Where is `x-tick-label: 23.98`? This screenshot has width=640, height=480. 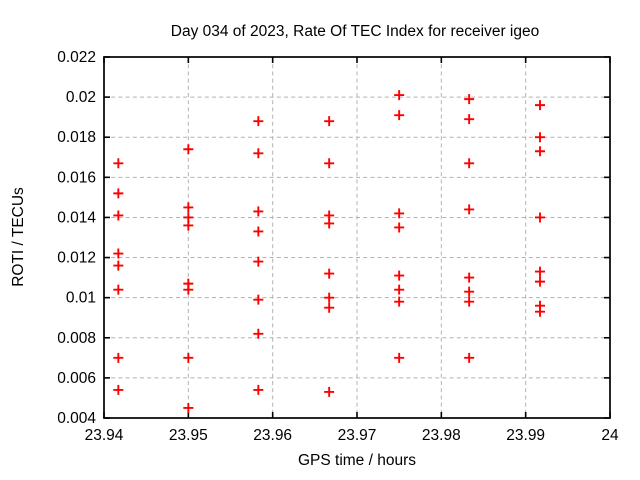 x-tick-label: 23.98 is located at coordinates (441, 435).